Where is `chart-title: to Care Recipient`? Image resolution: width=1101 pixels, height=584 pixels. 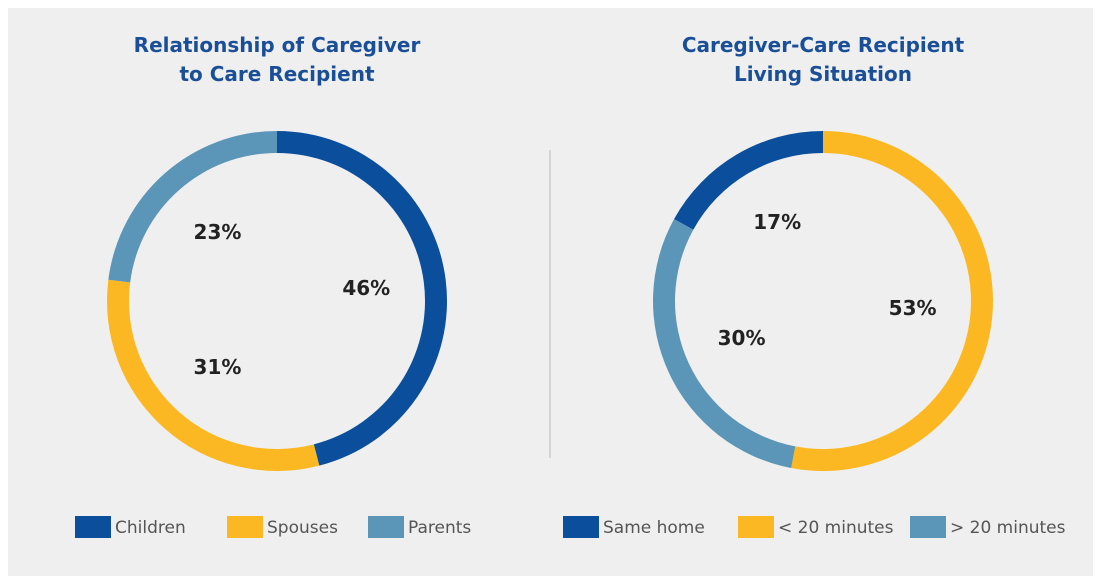 chart-title: to Care Recipient is located at coordinates (276, 74).